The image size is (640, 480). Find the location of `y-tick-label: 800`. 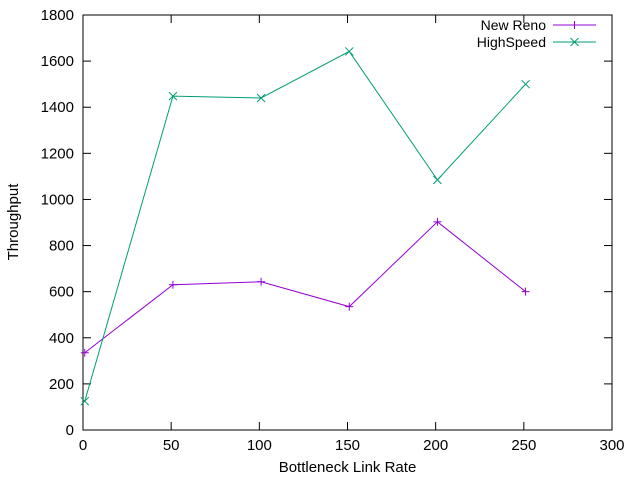

y-tick-label: 800 is located at coordinates (61, 246).